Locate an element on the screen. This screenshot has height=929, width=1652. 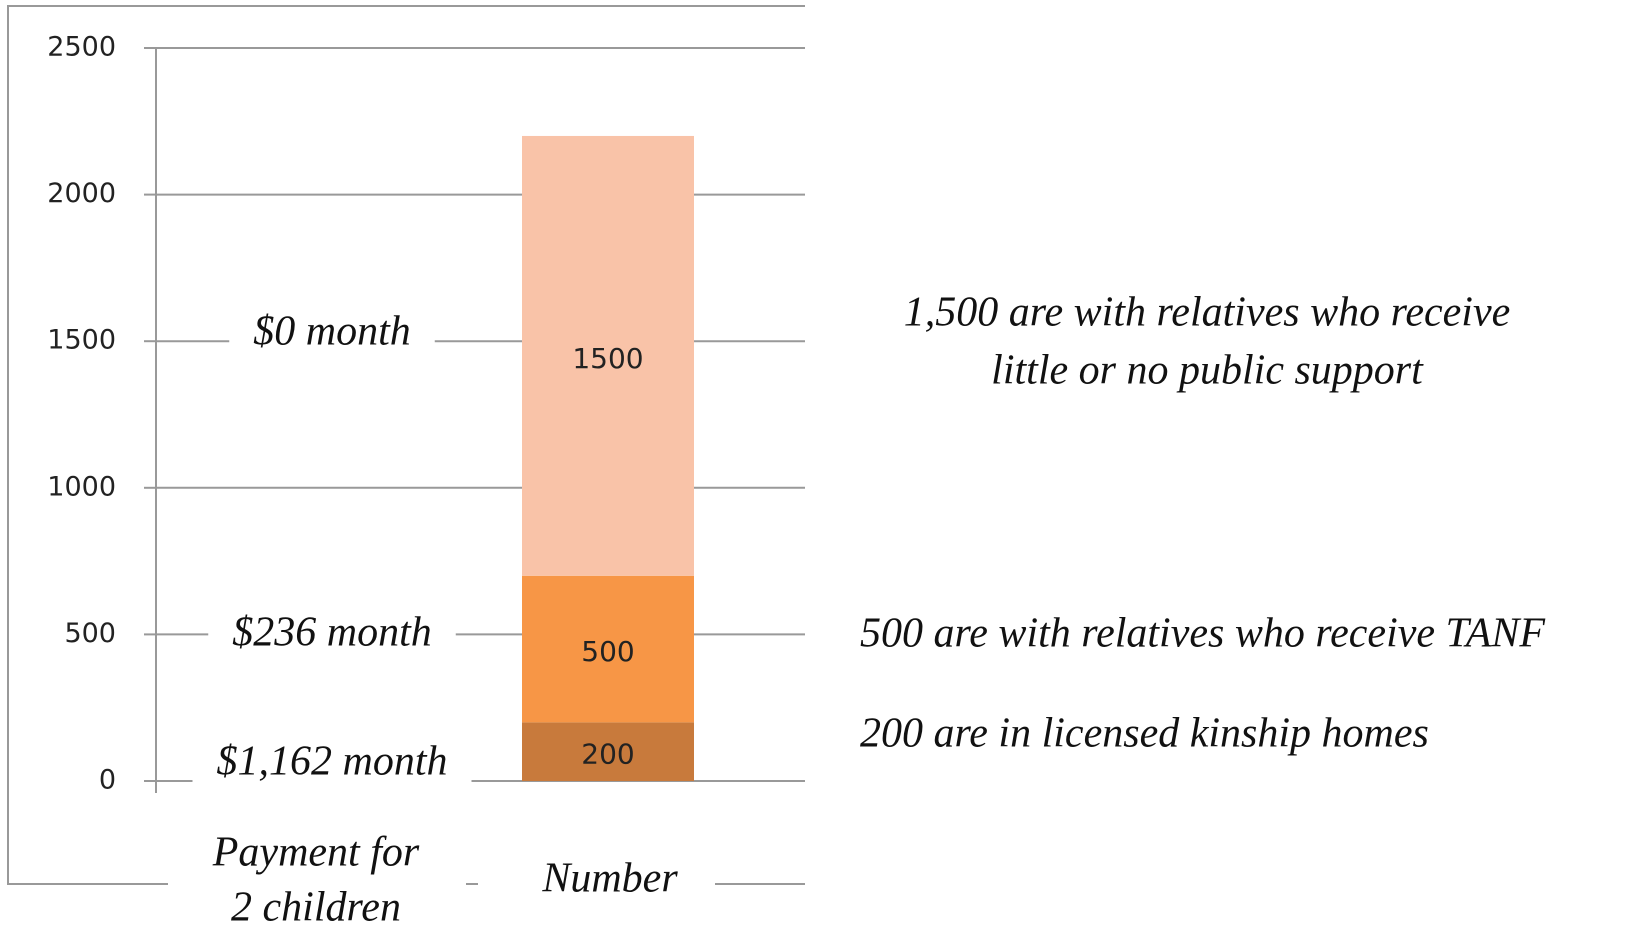
right-annotation: little or no public support is located at coordinates (1207, 371).